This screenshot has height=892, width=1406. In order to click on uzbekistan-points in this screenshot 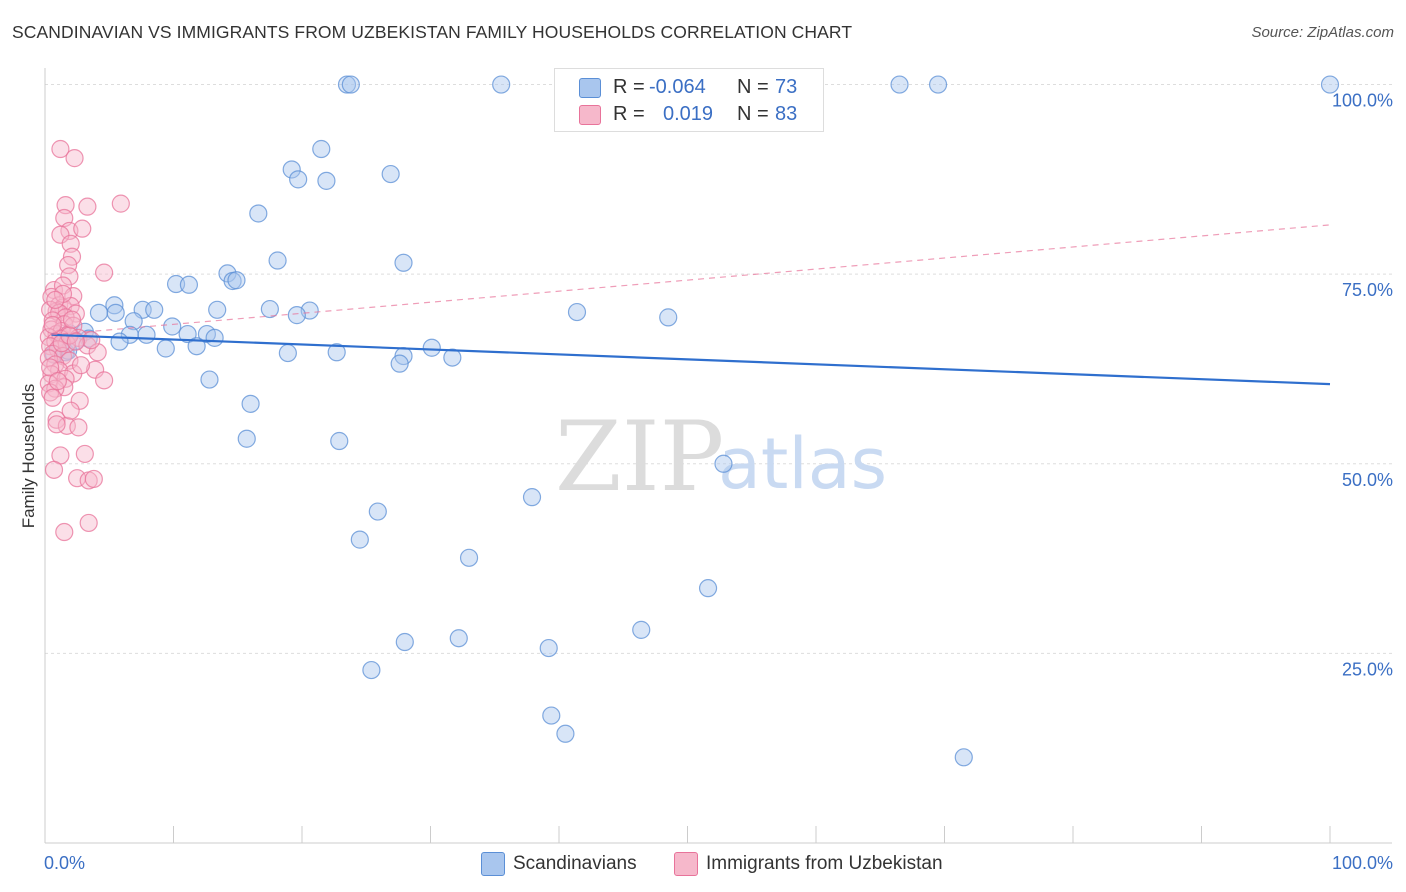, I will do `click(84, 340)`.